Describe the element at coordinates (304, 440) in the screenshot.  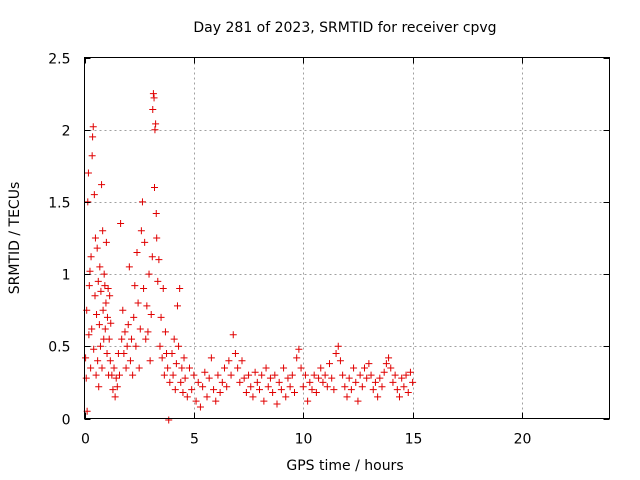
I see `x-tick-label: 10` at that location.